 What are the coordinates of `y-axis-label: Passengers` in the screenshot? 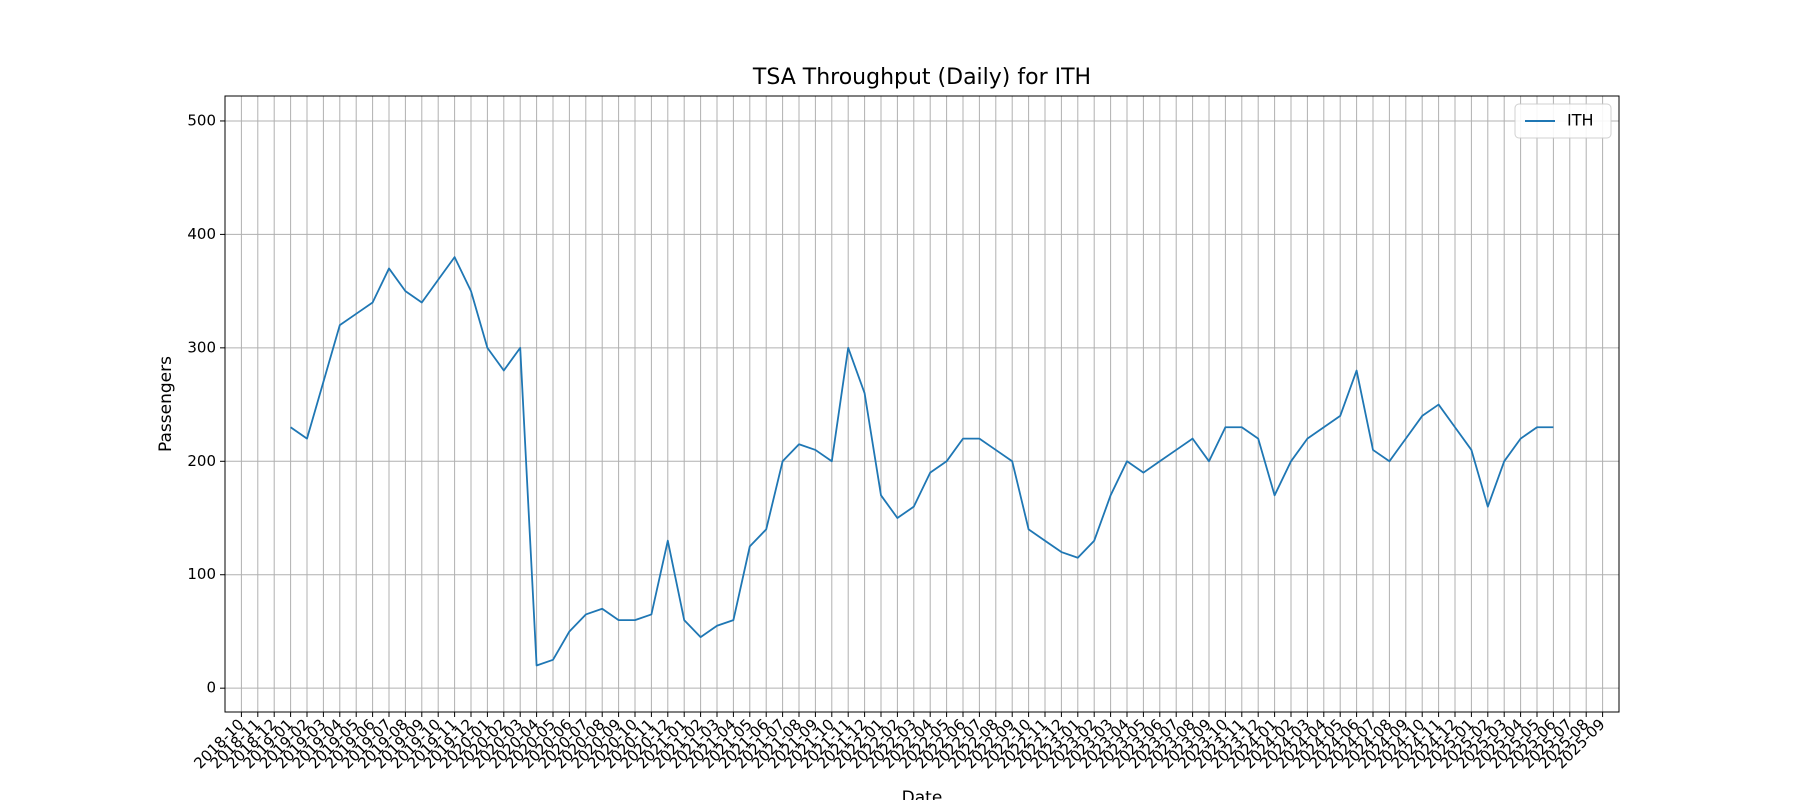 It's located at (166, 404).